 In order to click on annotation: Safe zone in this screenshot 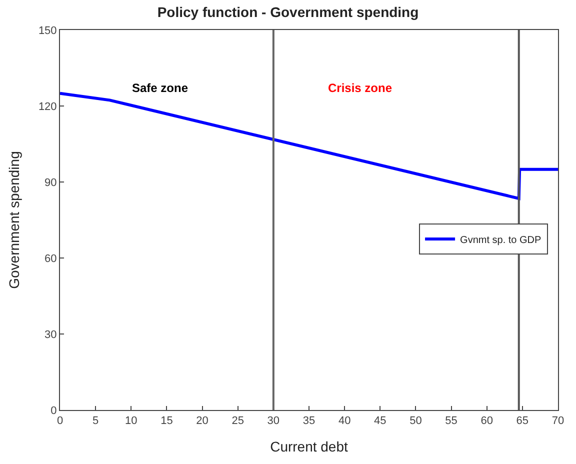, I will do `click(160, 88)`.